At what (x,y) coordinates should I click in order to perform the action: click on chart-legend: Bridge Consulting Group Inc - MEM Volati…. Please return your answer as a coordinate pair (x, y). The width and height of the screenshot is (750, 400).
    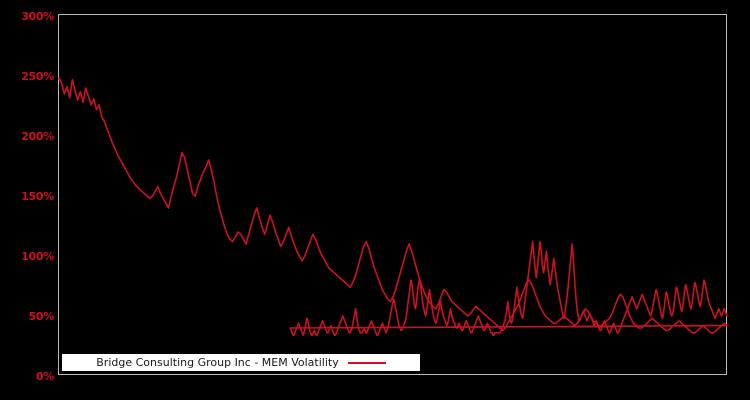
    Looking at the image, I should click on (241, 362).